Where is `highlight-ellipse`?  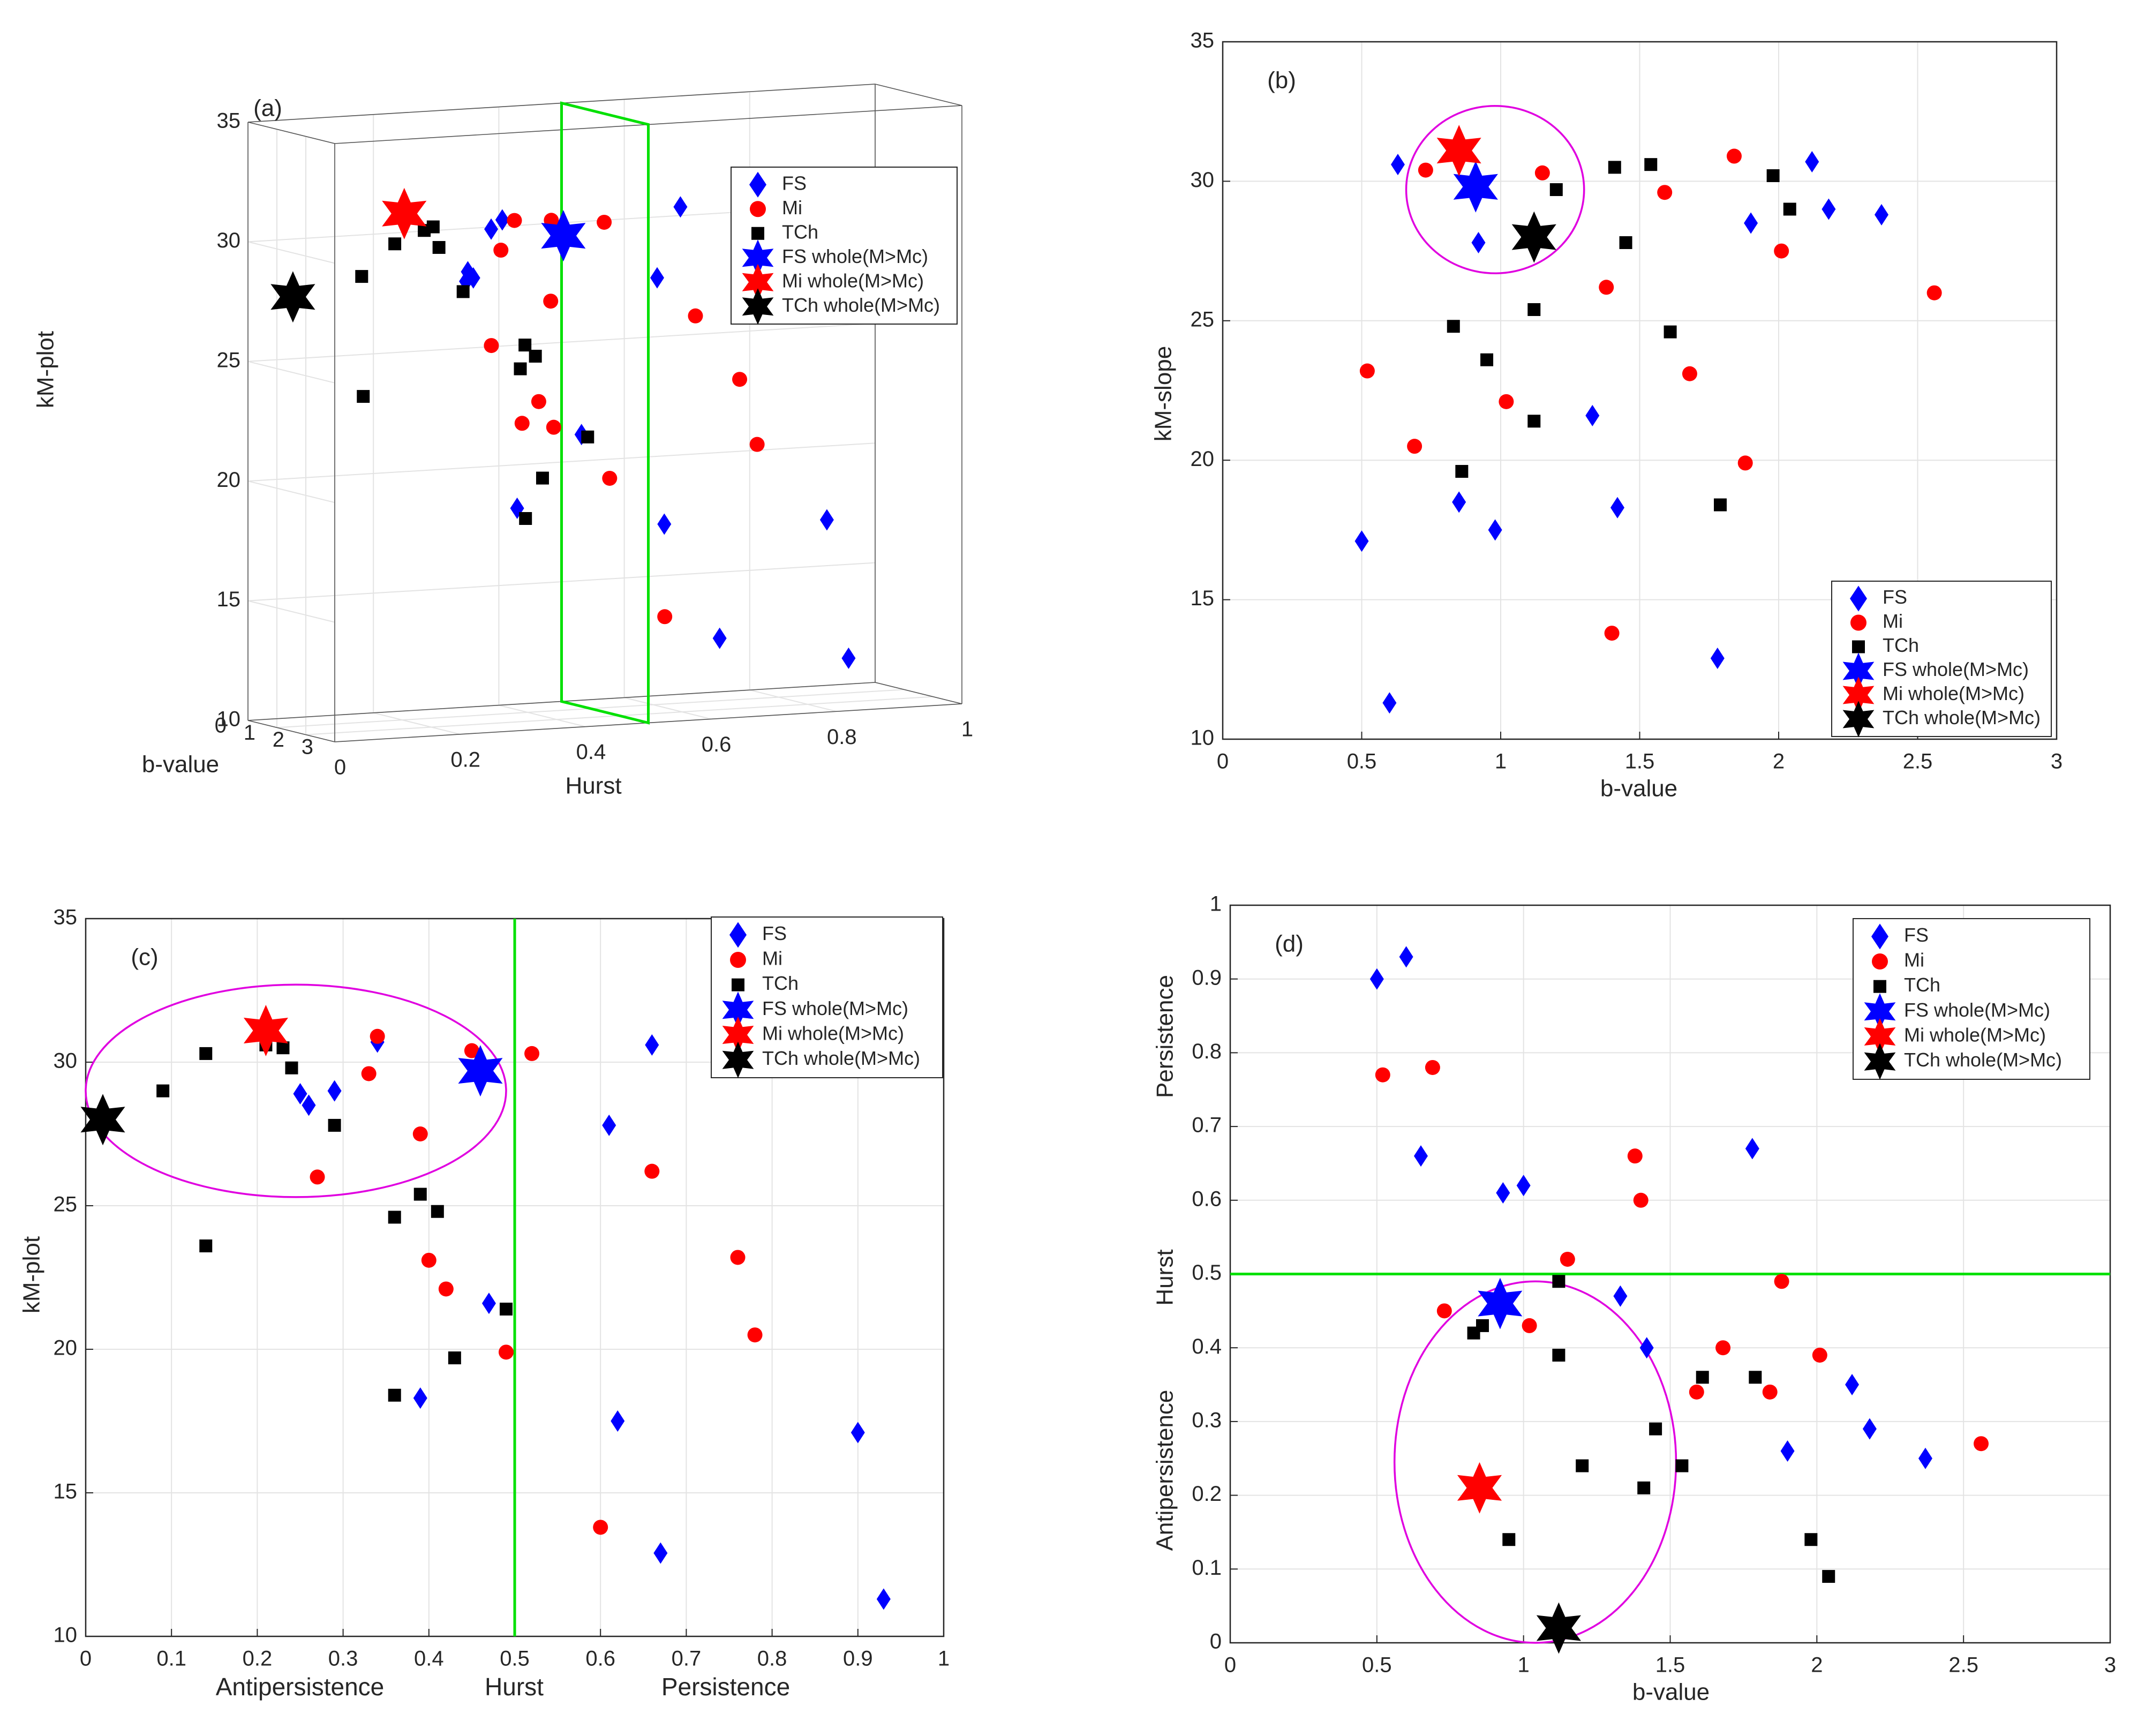
highlight-ellipse is located at coordinates (296, 1090).